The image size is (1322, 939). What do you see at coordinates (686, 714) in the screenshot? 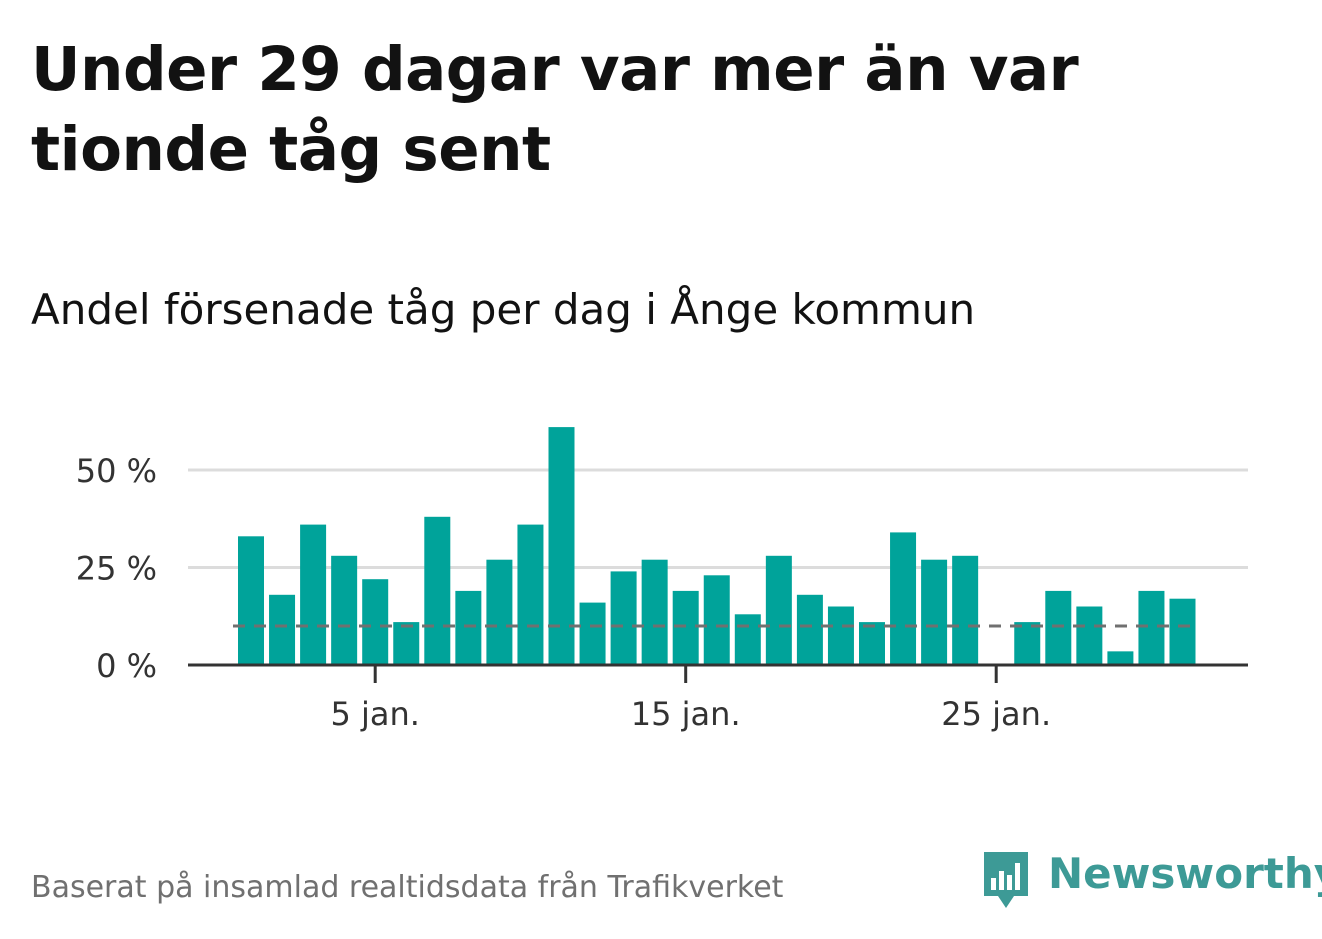
I see `x-tick-label: 15 jan.` at bounding box center [686, 714].